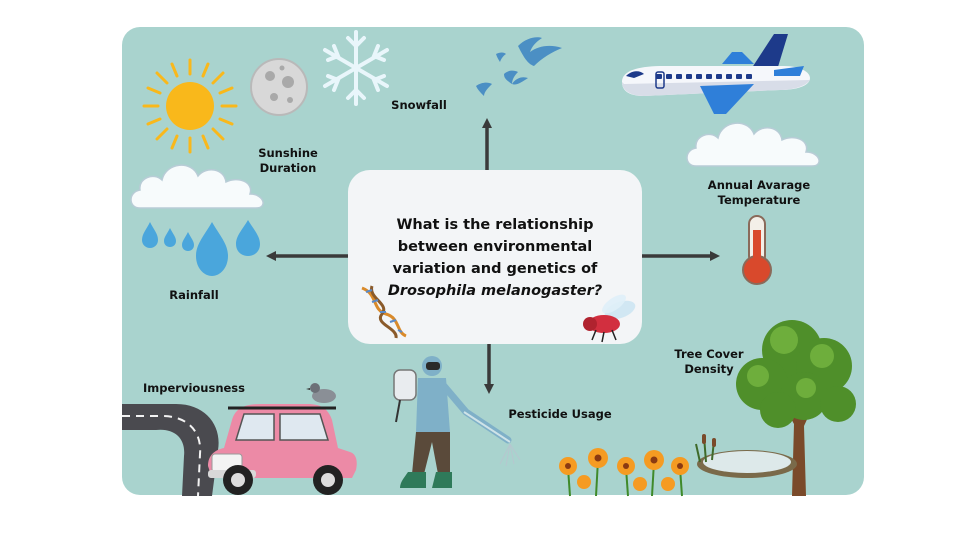  Describe the element at coordinates (170, 450) in the screenshot. I see `road-icon` at that location.